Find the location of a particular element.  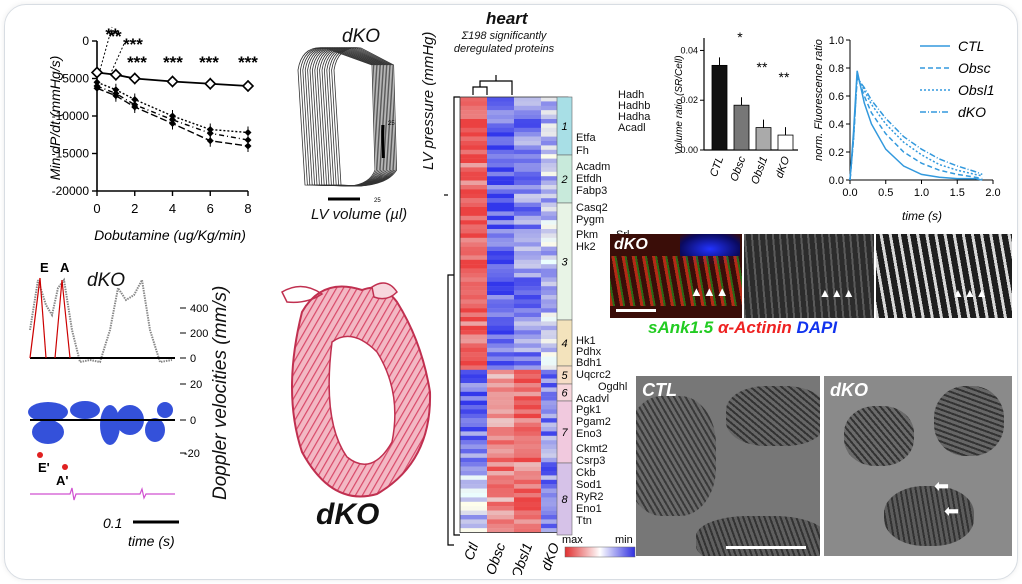

doppler-tick-0a: 0 is located at coordinates (193, 359).